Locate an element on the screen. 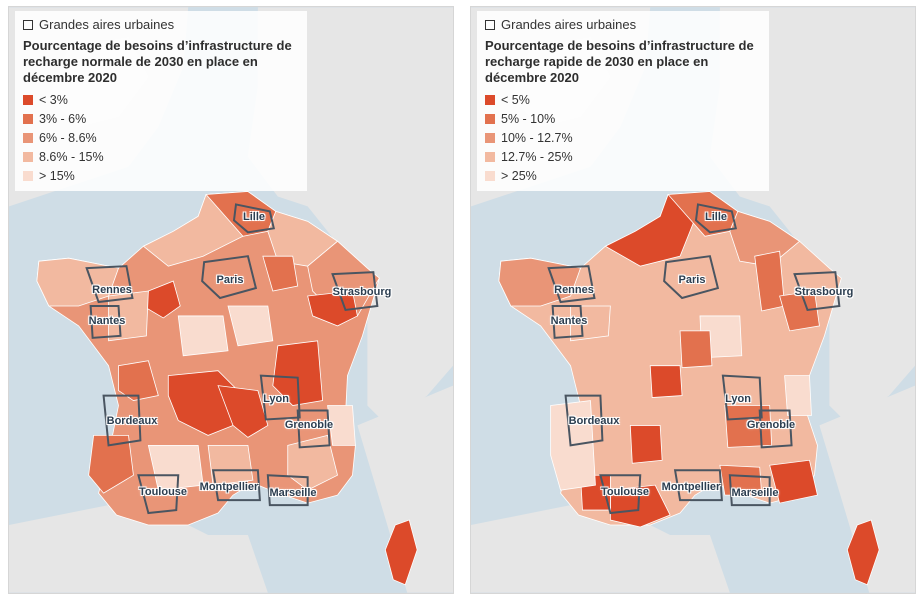  legend-label: < 5% is located at coordinates (515, 99).